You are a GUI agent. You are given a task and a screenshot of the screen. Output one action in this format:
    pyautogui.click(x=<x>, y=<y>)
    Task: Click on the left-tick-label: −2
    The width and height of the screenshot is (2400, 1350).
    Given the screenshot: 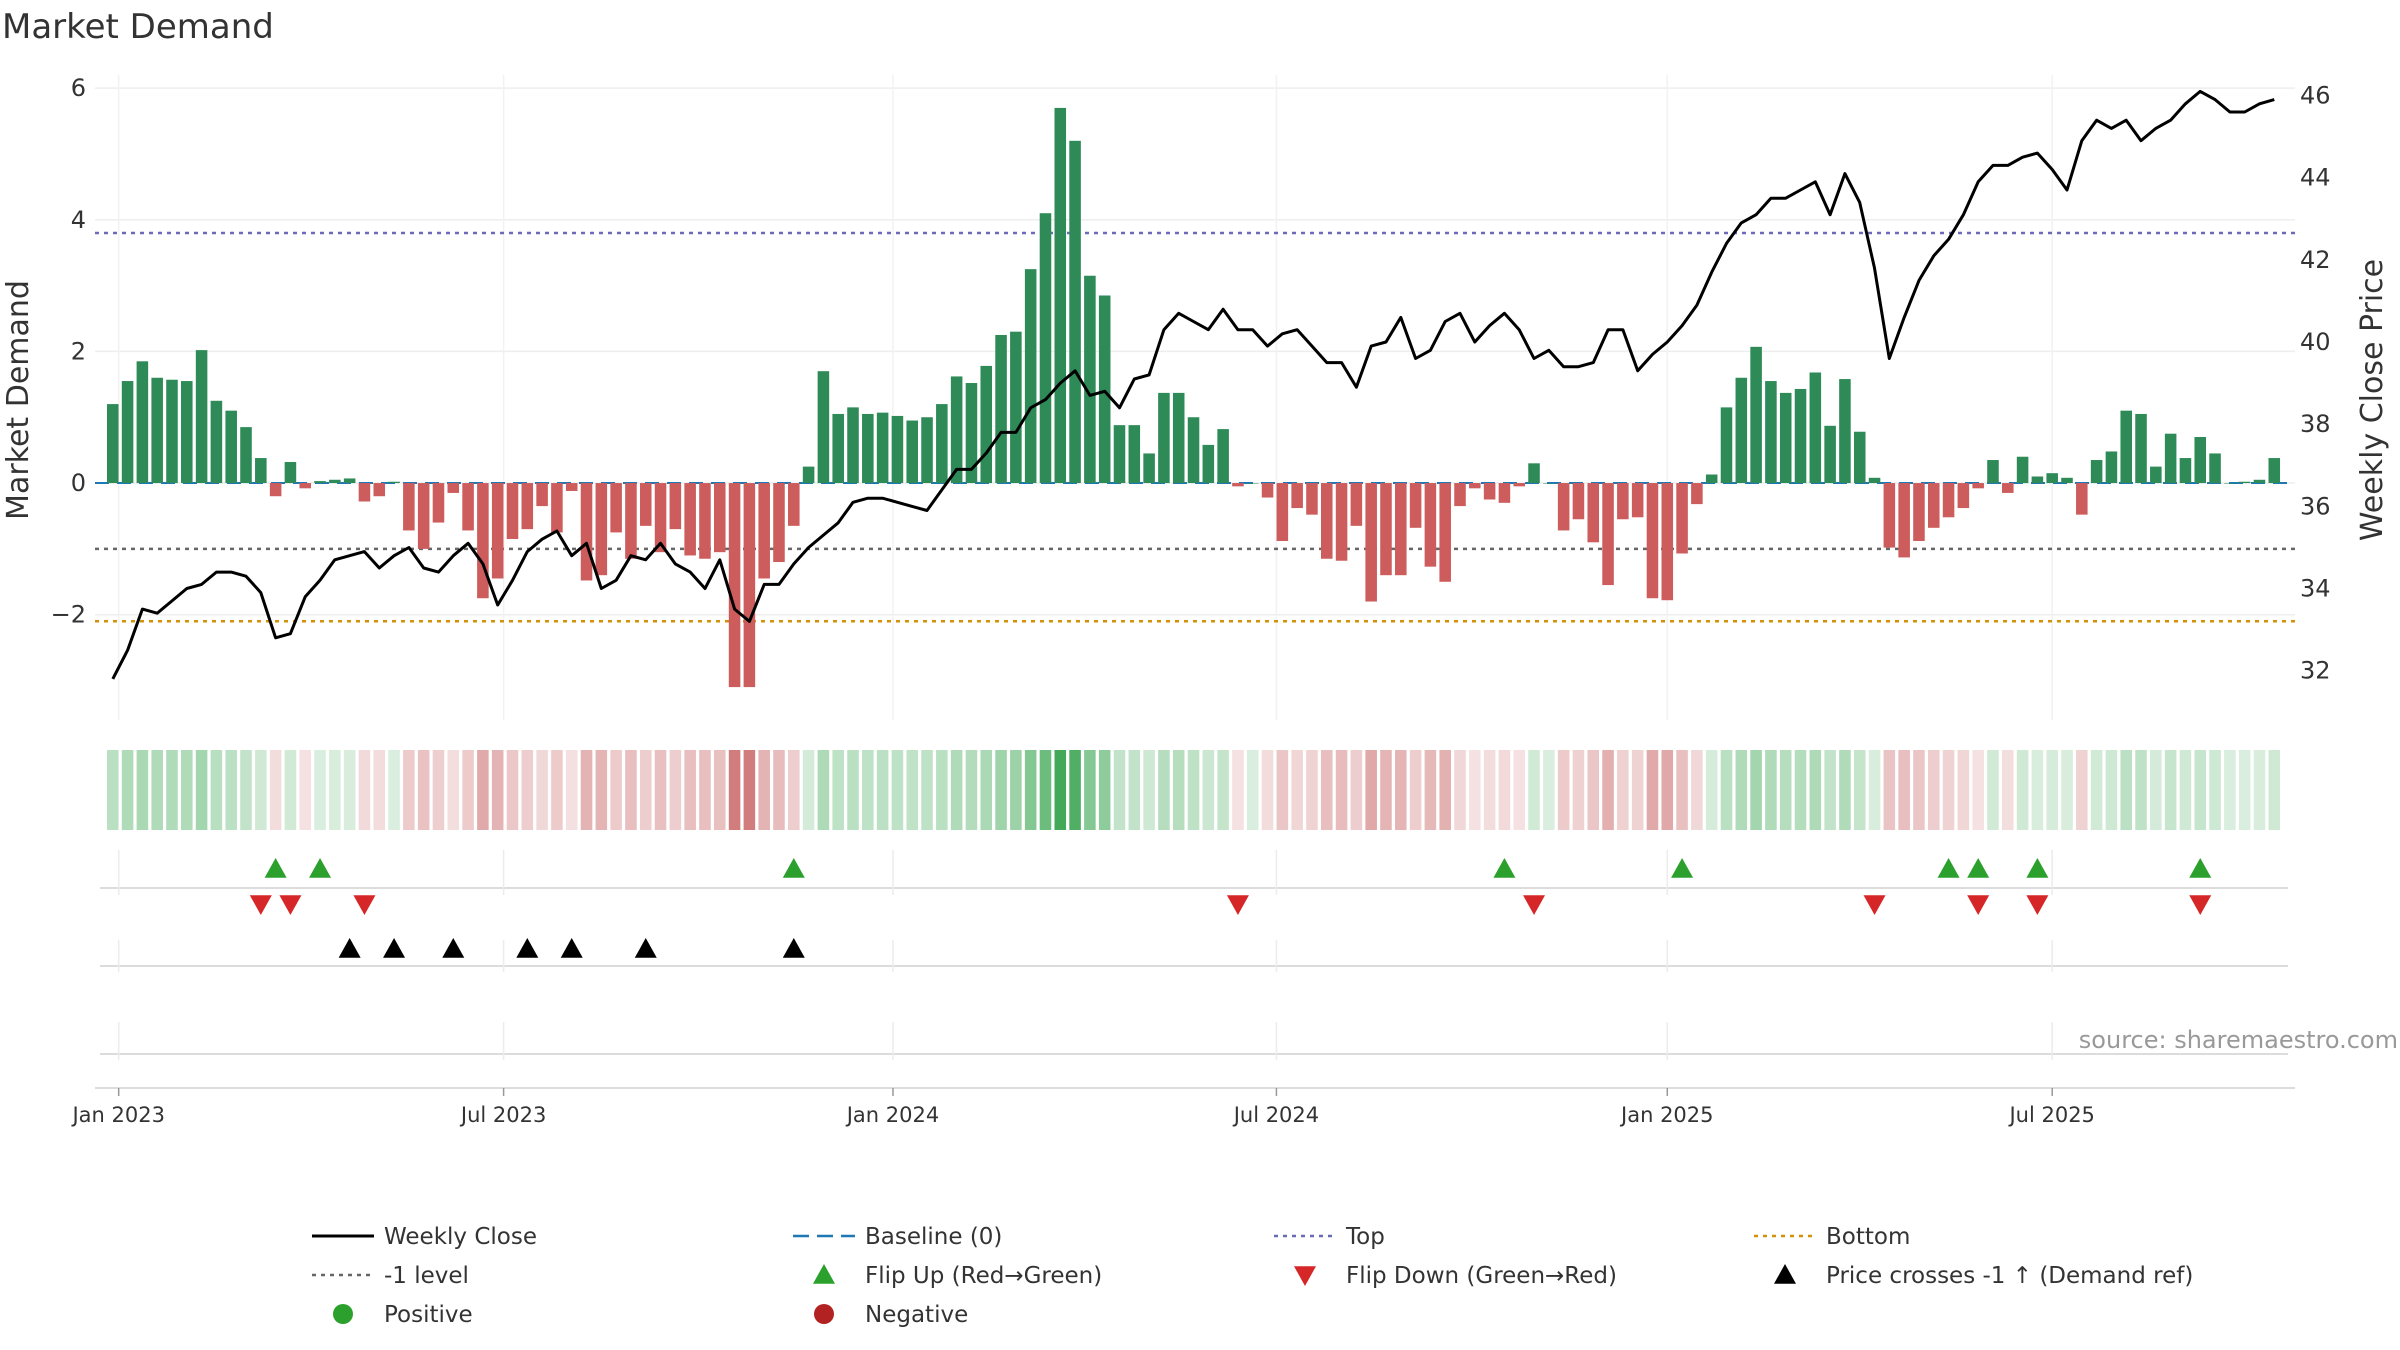 What is the action you would take?
    pyautogui.click(x=68, y=615)
    